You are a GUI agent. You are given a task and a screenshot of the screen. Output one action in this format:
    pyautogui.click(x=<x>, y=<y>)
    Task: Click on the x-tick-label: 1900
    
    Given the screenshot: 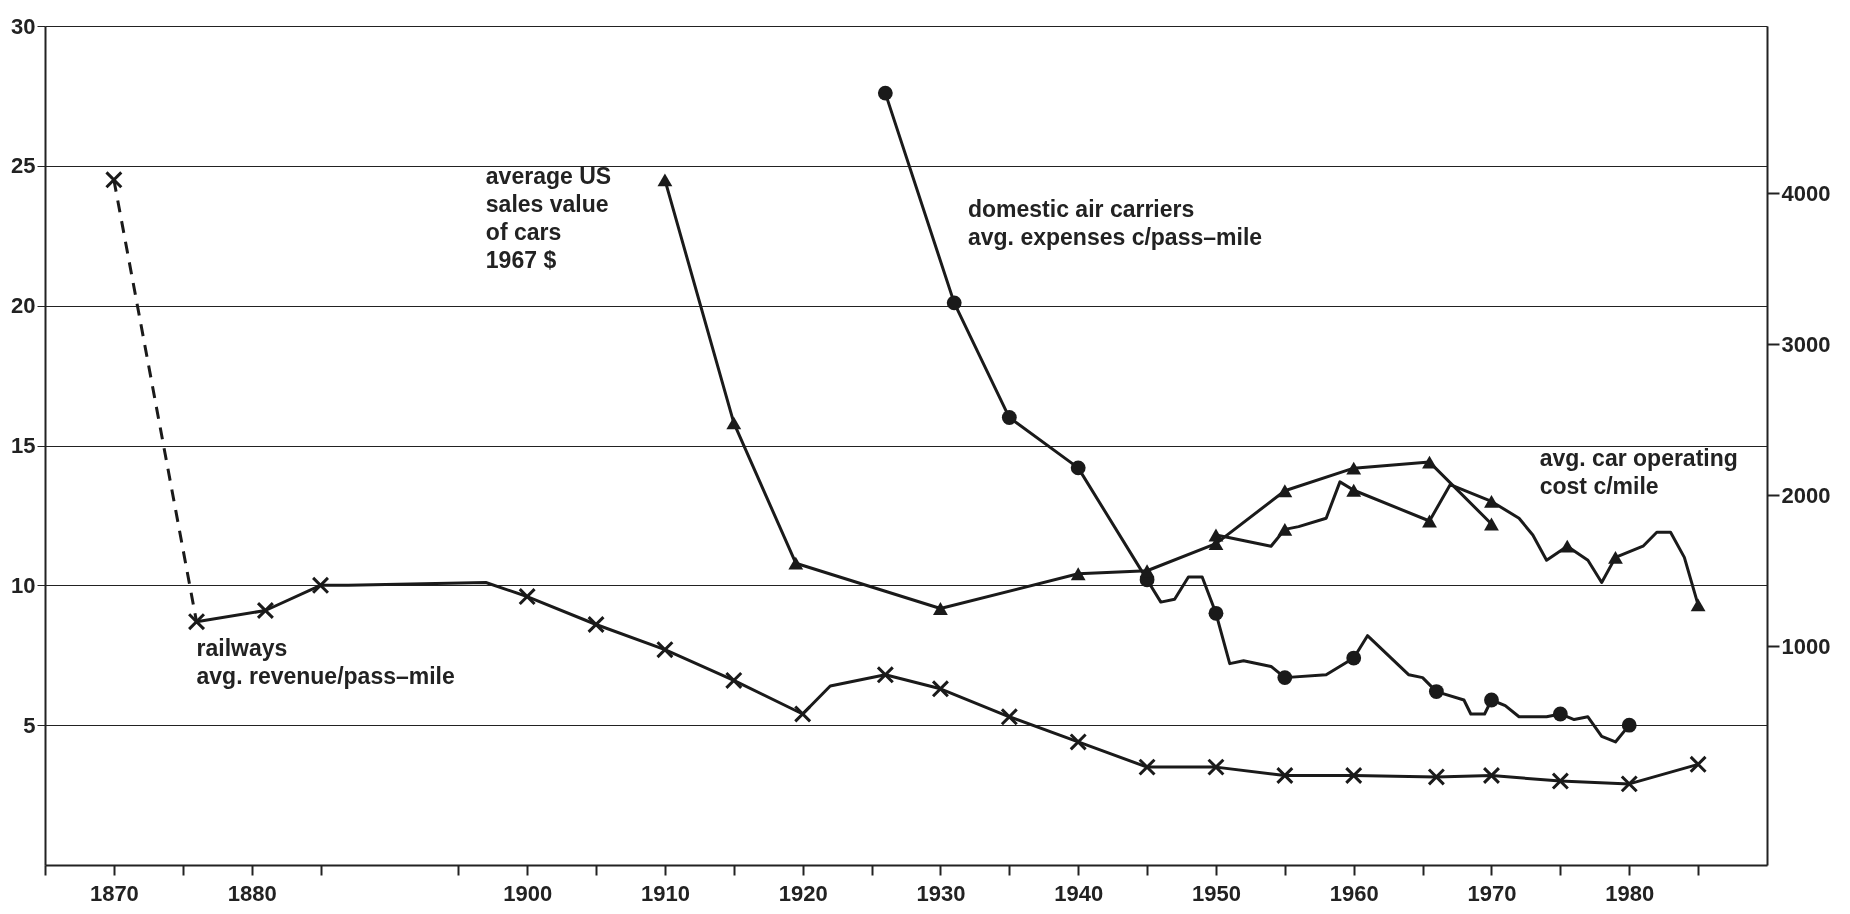 What is the action you would take?
    pyautogui.click(x=528, y=893)
    